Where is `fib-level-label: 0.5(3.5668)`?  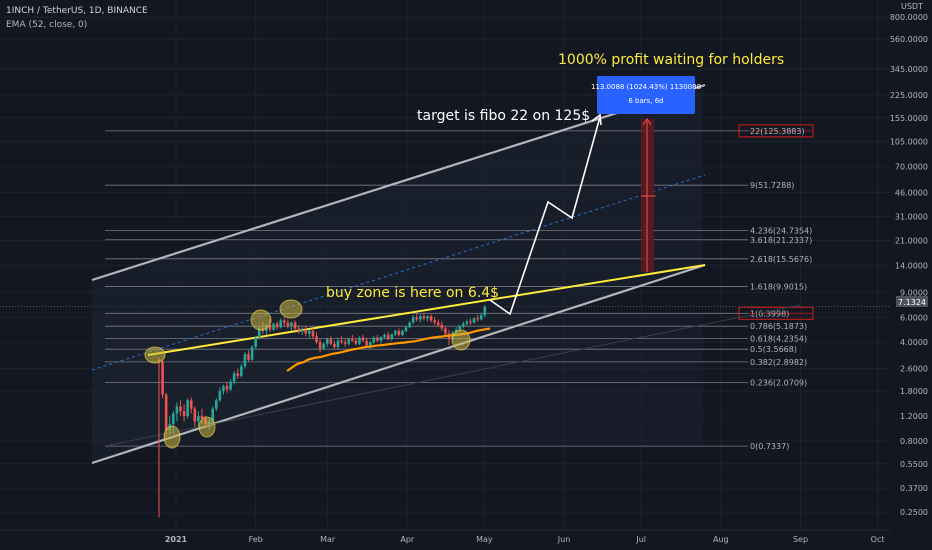
fib-level-label: 0.5(3.5668) is located at coordinates (773, 349).